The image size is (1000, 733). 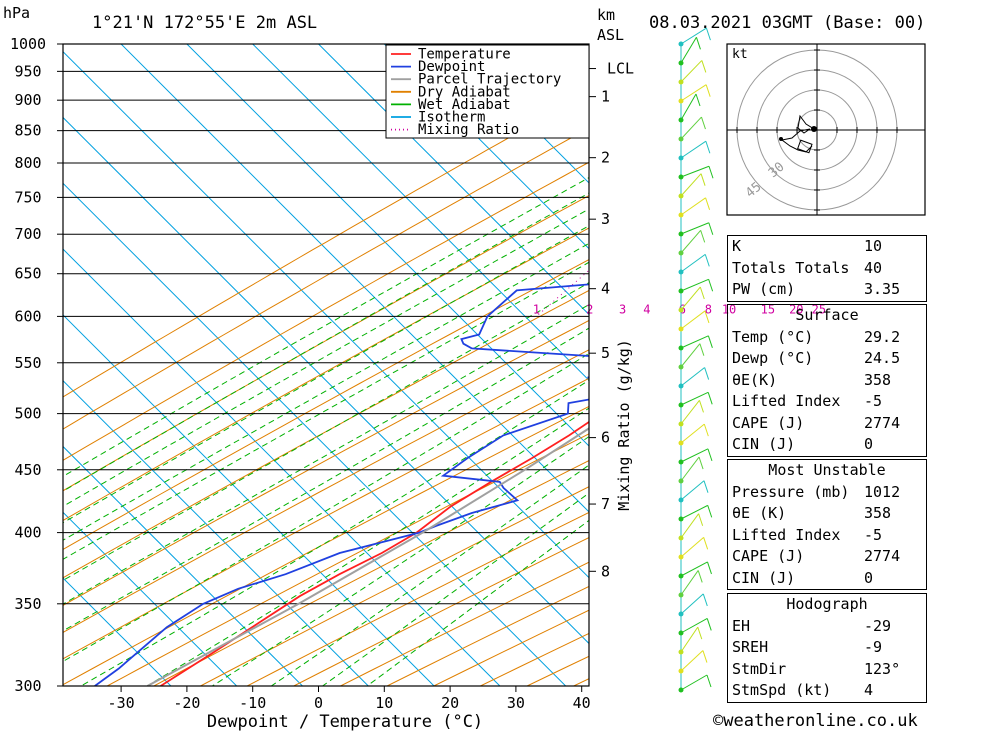 I want to click on temperature-tick-label: 10, so click(x=384, y=703).